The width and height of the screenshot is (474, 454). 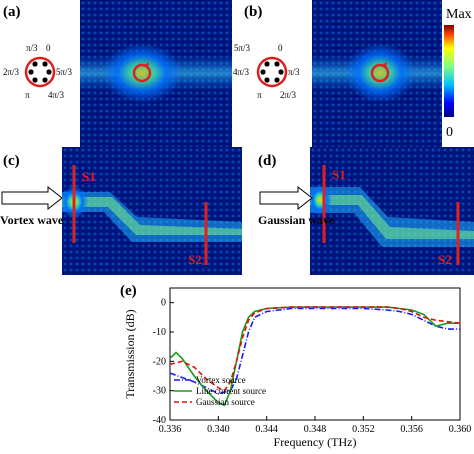 I want to click on source-arrow-d, so click(x=286, y=198).